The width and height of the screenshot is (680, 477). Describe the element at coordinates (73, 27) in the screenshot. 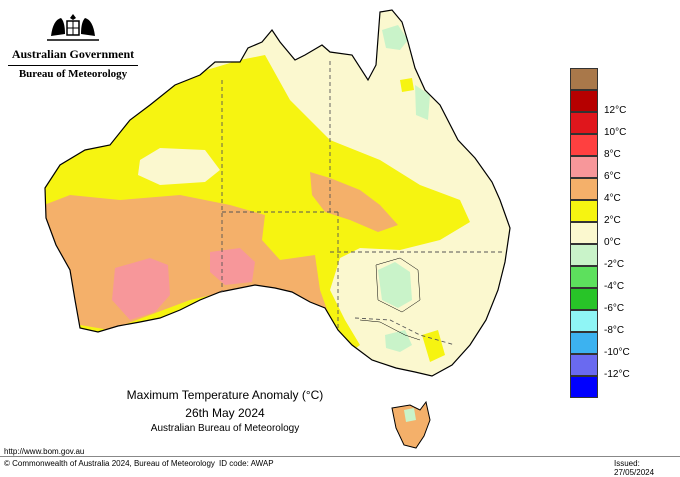

I see `coat-of-arms-icon` at that location.